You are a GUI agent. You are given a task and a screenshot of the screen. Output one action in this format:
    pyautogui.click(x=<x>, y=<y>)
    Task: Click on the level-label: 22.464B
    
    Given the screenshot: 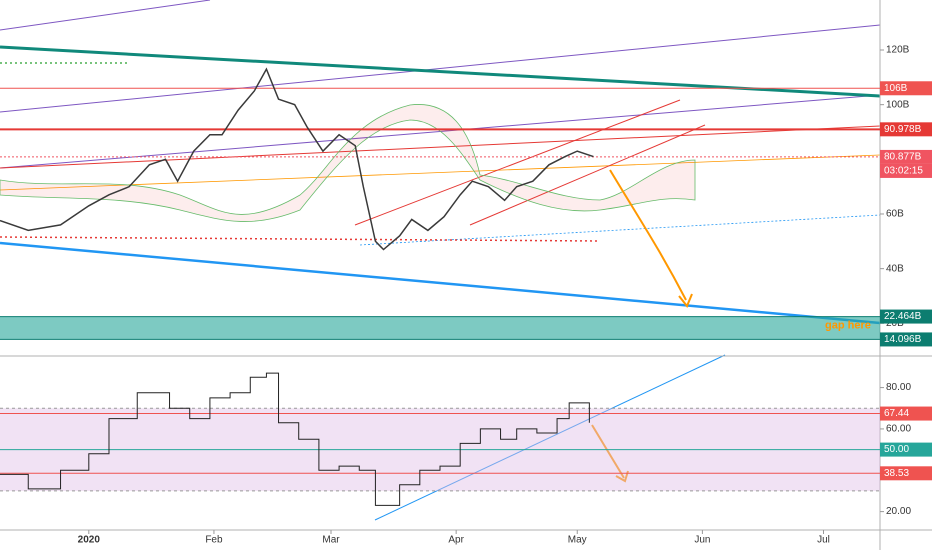 What is the action you would take?
    pyautogui.click(x=903, y=316)
    